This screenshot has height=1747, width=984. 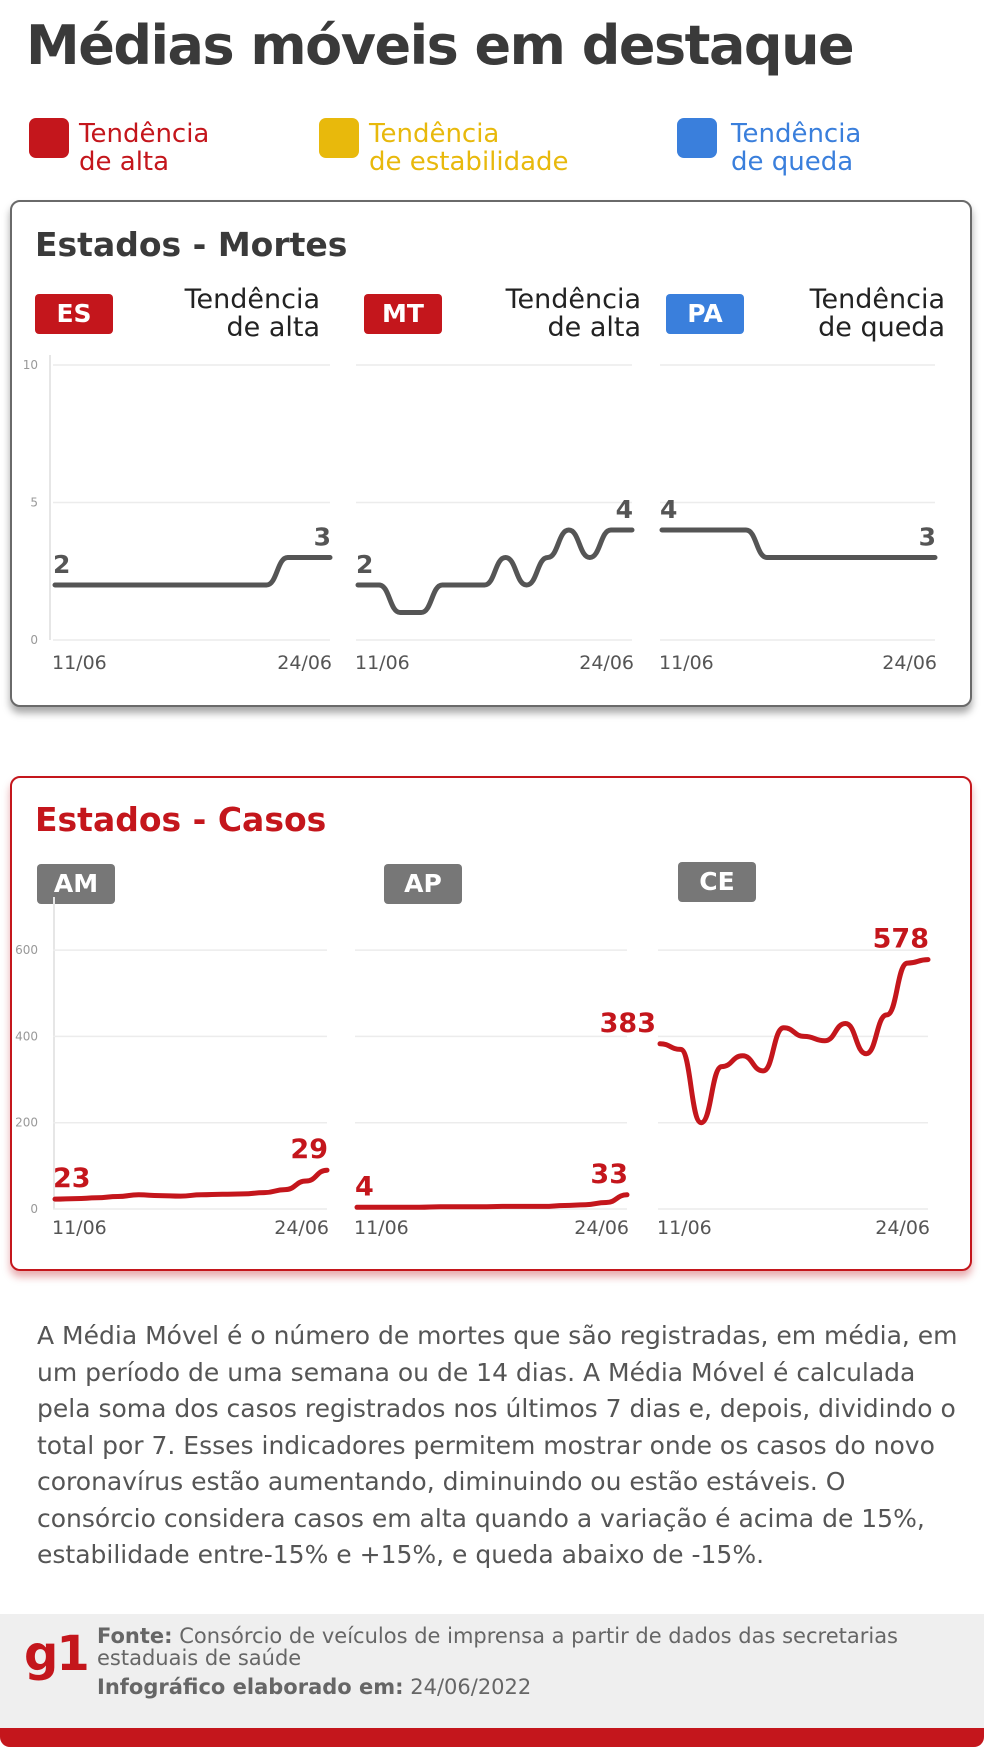 I want to click on state-badge-mt: MT, so click(x=403, y=314).